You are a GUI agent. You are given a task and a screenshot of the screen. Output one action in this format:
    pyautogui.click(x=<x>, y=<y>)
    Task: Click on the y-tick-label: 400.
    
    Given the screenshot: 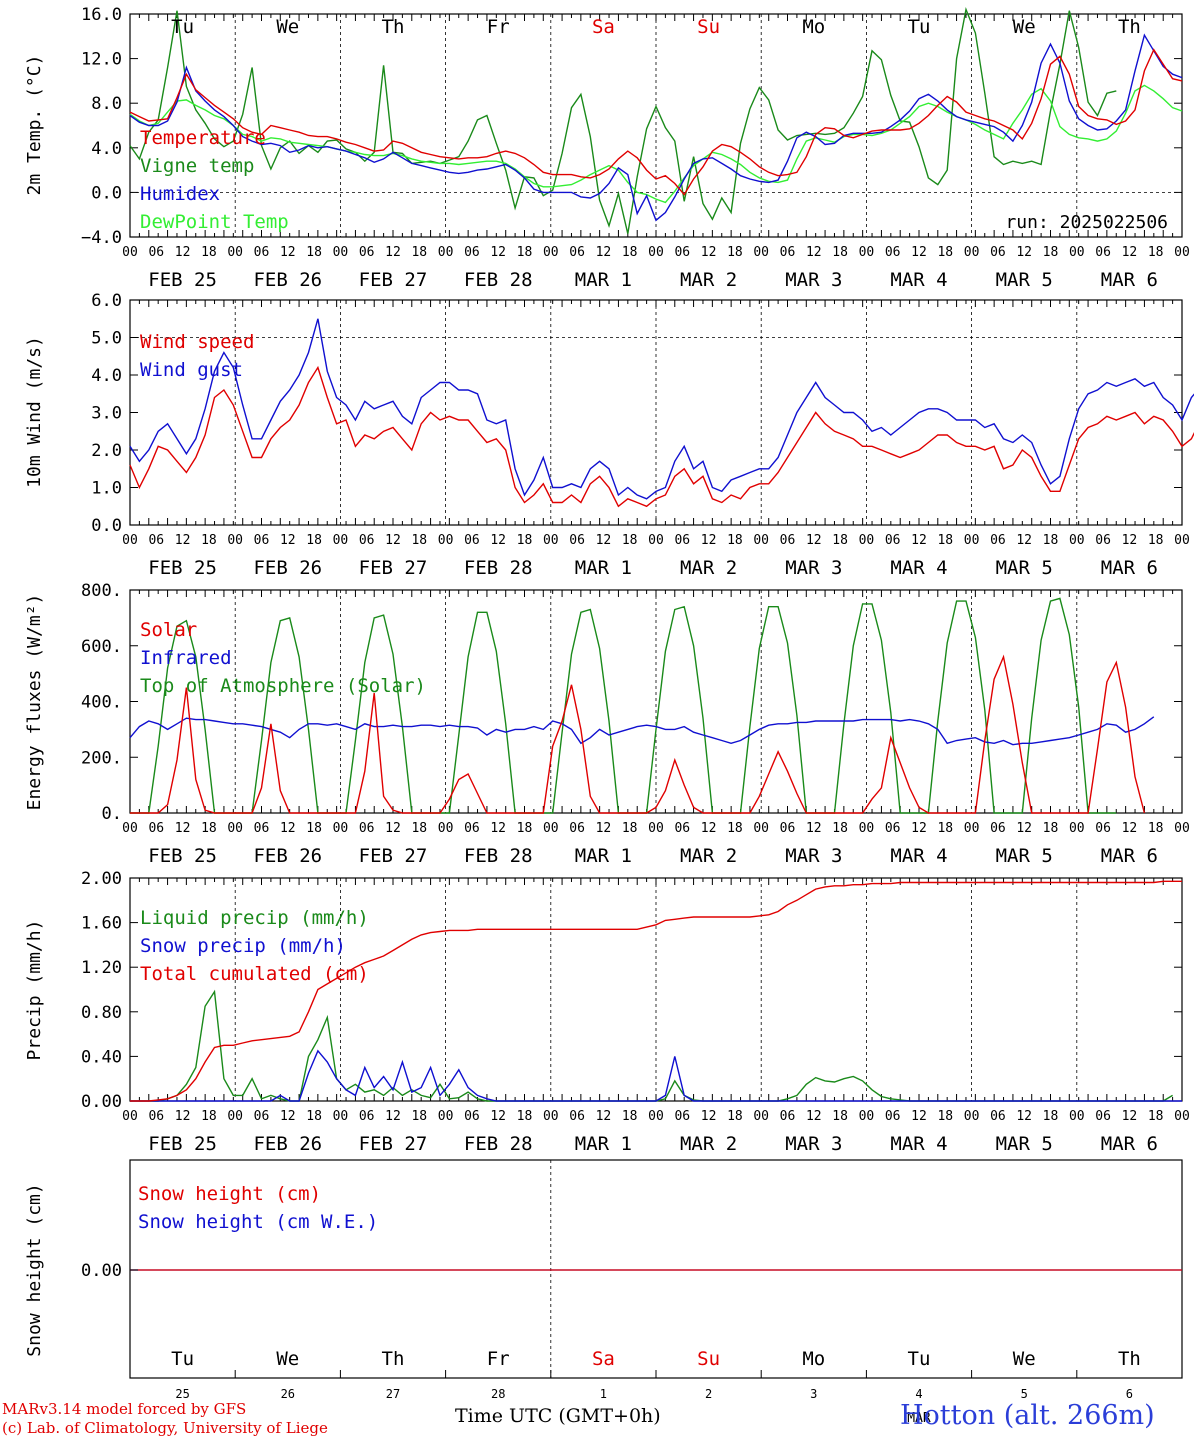 What is the action you would take?
    pyautogui.click(x=101, y=703)
    